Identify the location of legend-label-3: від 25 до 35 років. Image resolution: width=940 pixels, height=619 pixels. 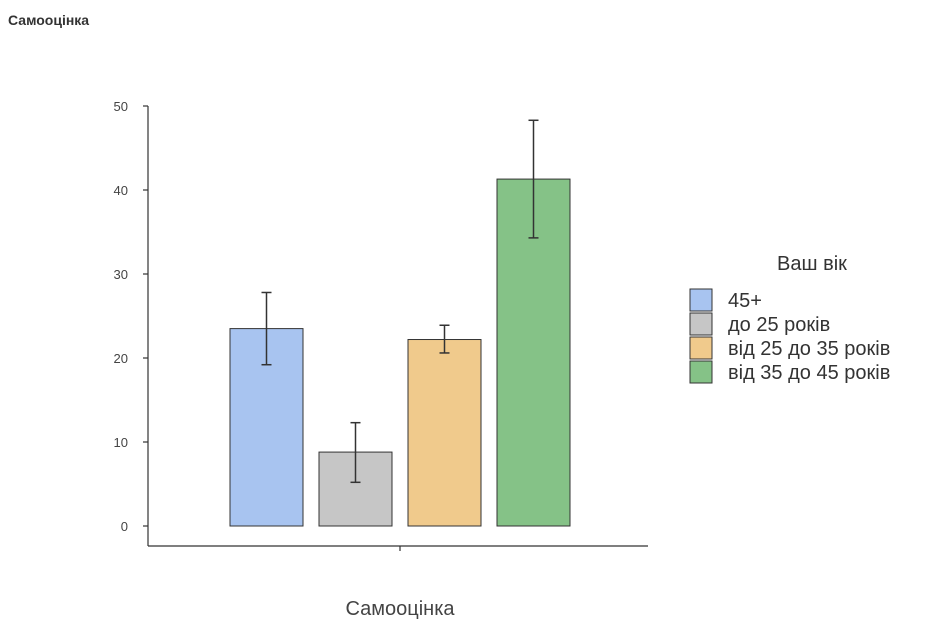
(809, 349).